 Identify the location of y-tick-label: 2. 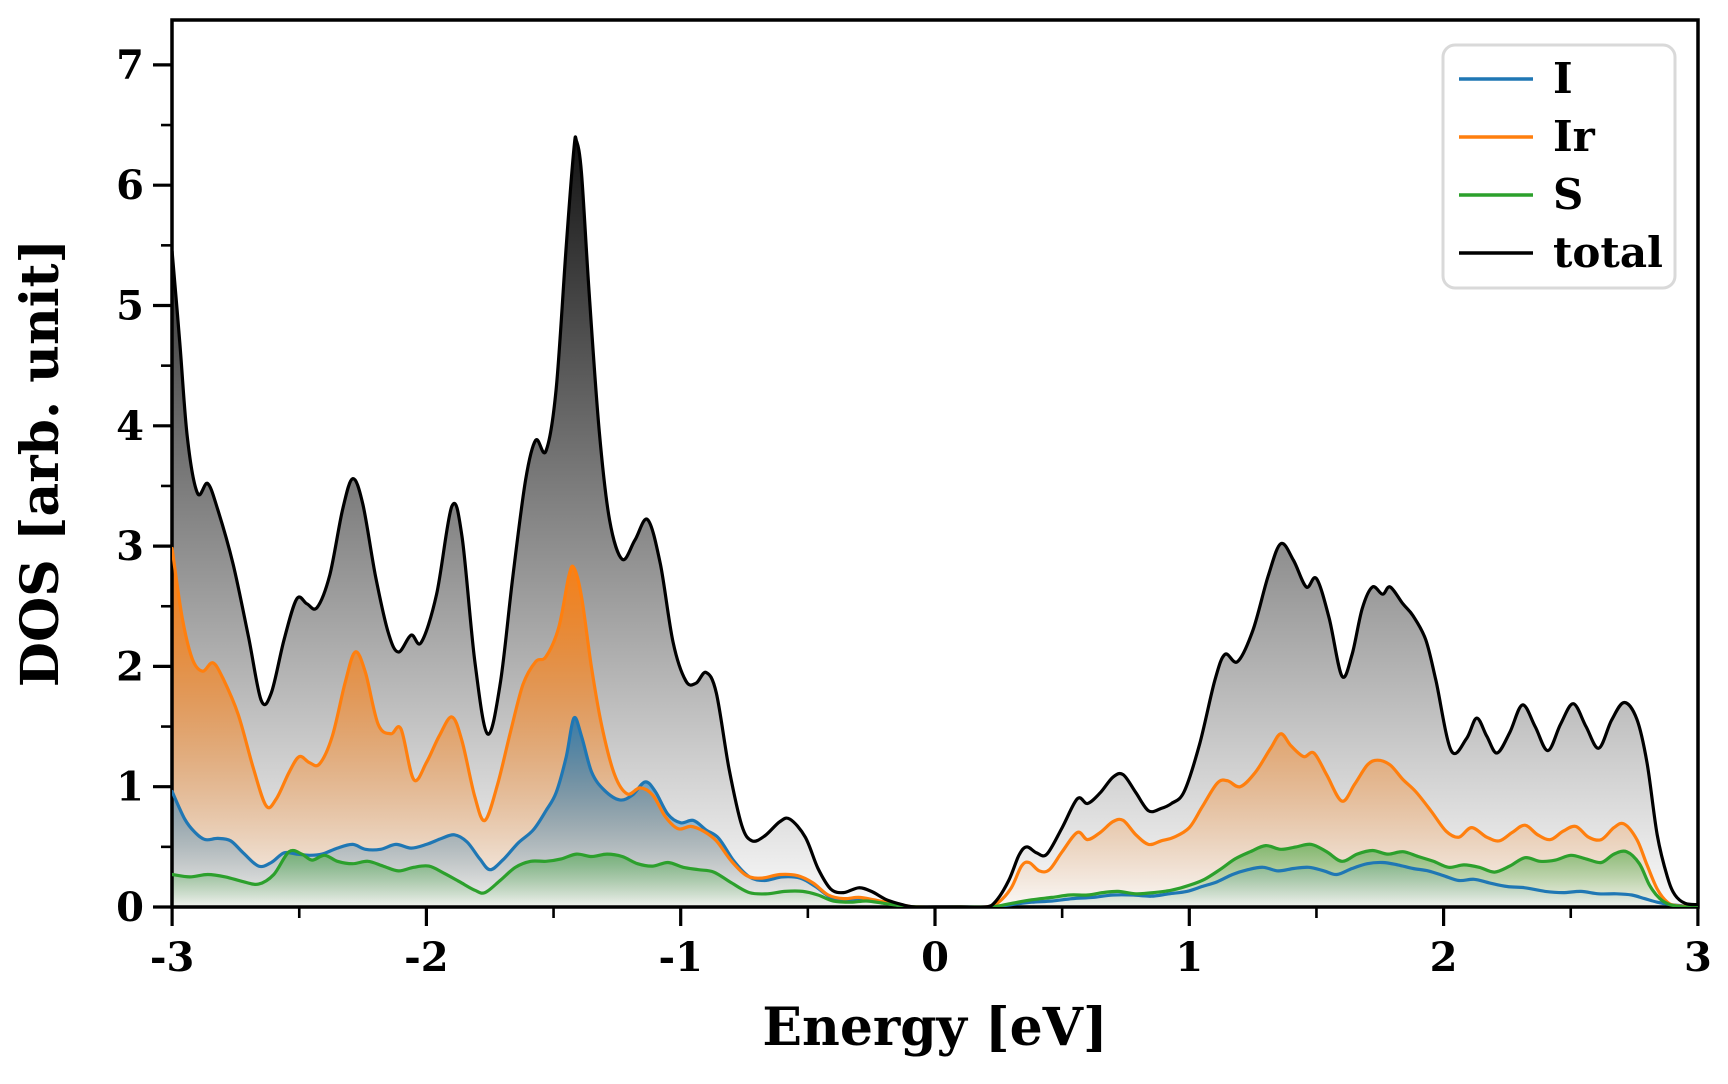
(130, 666).